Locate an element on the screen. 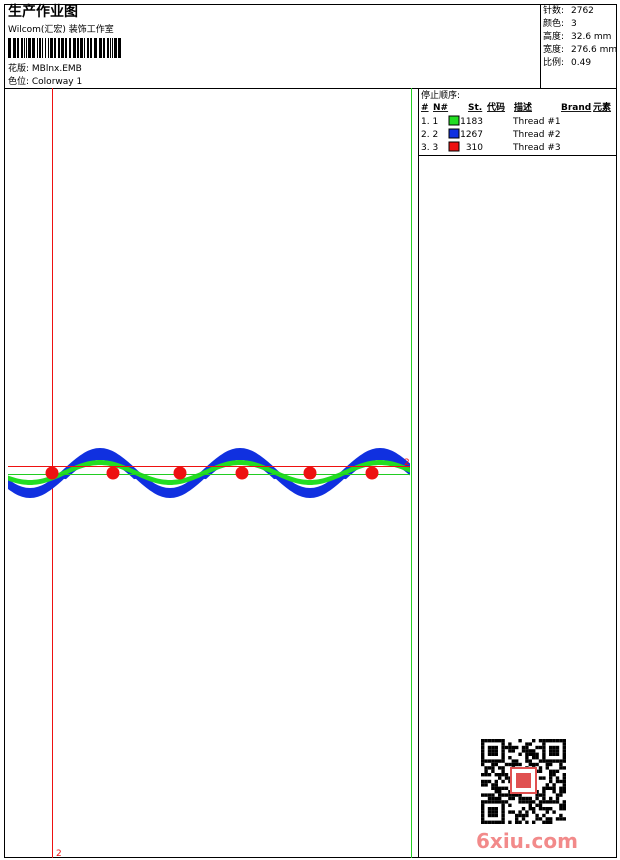 This screenshot has height=860, width=620. title: 生产作业图 is located at coordinates (43, 11).